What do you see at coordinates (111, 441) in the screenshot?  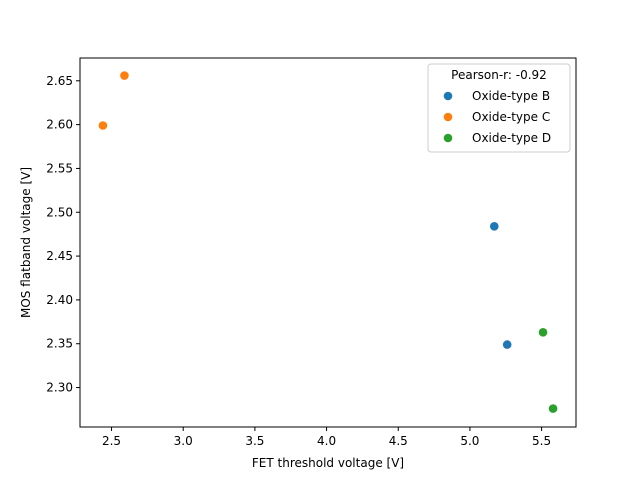 I see `x-tick-label: 2.5` at bounding box center [111, 441].